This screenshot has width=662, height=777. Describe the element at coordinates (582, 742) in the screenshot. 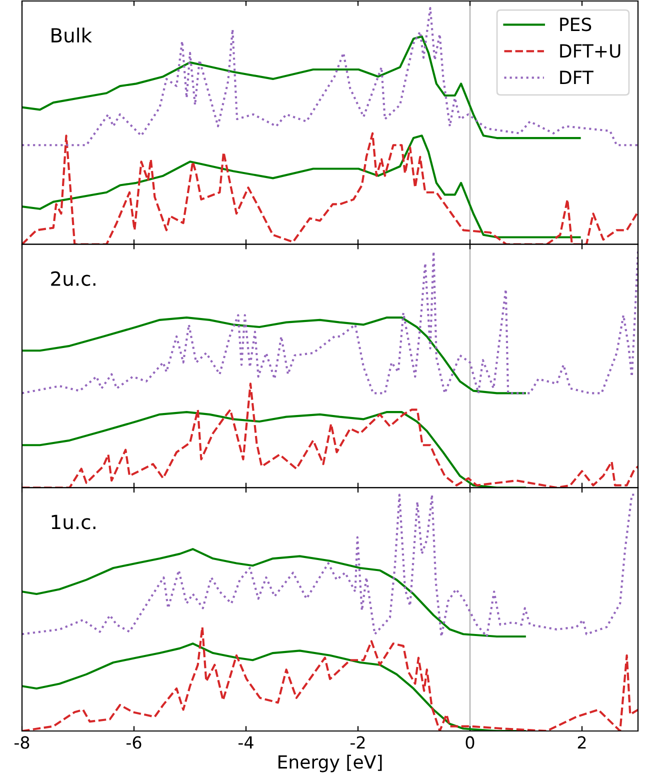

I see `x-tick-label: 2` at that location.